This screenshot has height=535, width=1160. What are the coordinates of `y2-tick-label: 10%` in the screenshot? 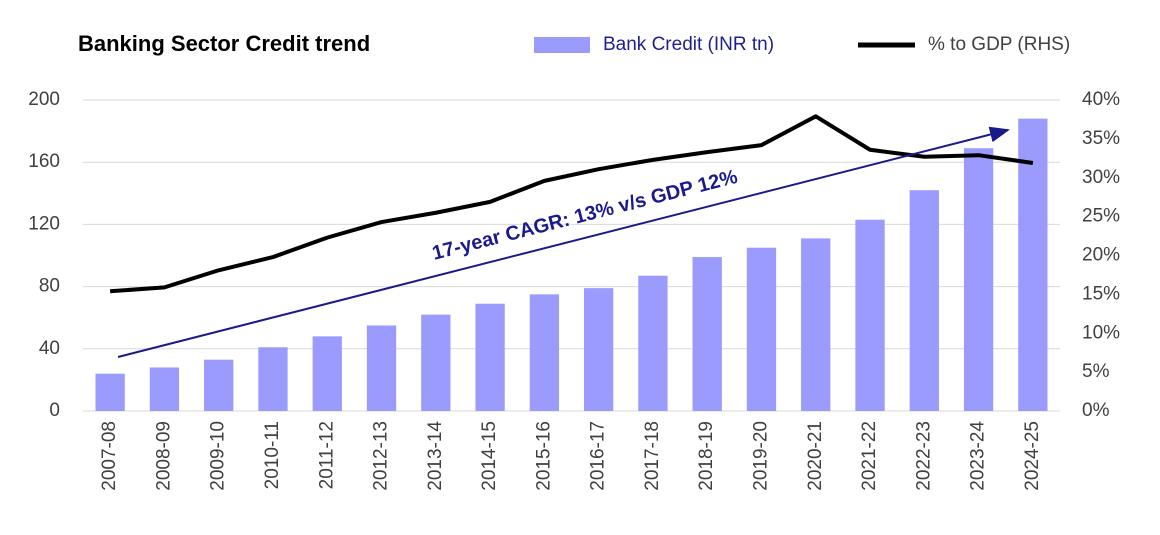 It's located at (1101, 332).